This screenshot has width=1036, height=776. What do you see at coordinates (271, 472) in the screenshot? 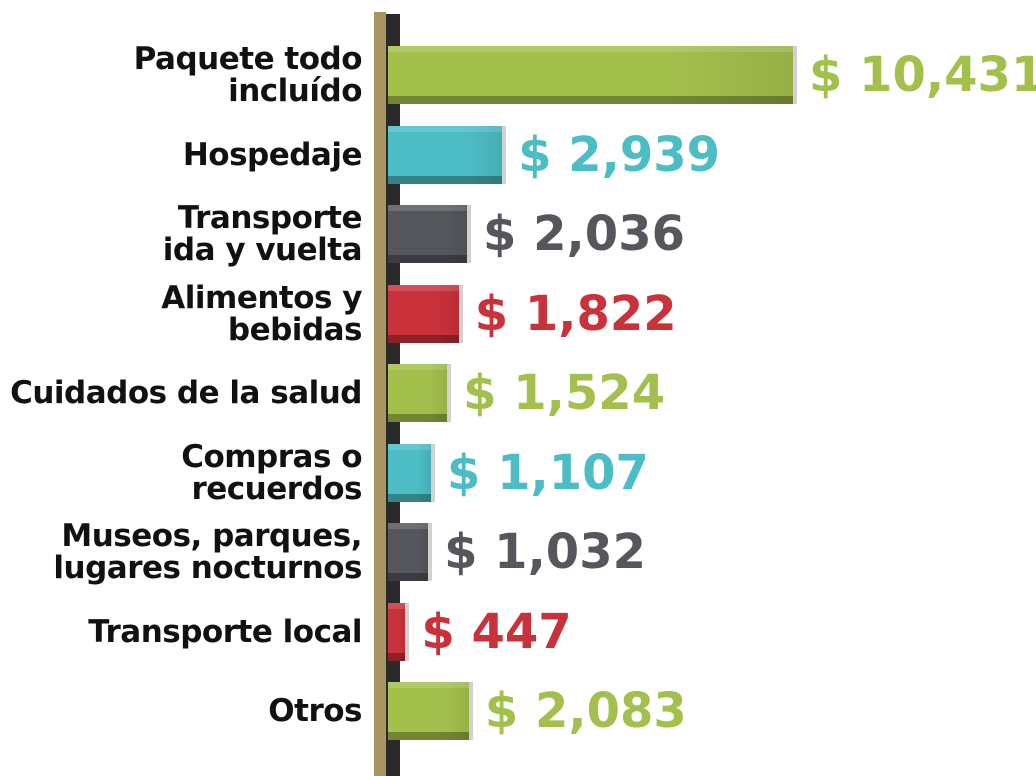
I see `category-label: Compras o recuerdos` at bounding box center [271, 472].